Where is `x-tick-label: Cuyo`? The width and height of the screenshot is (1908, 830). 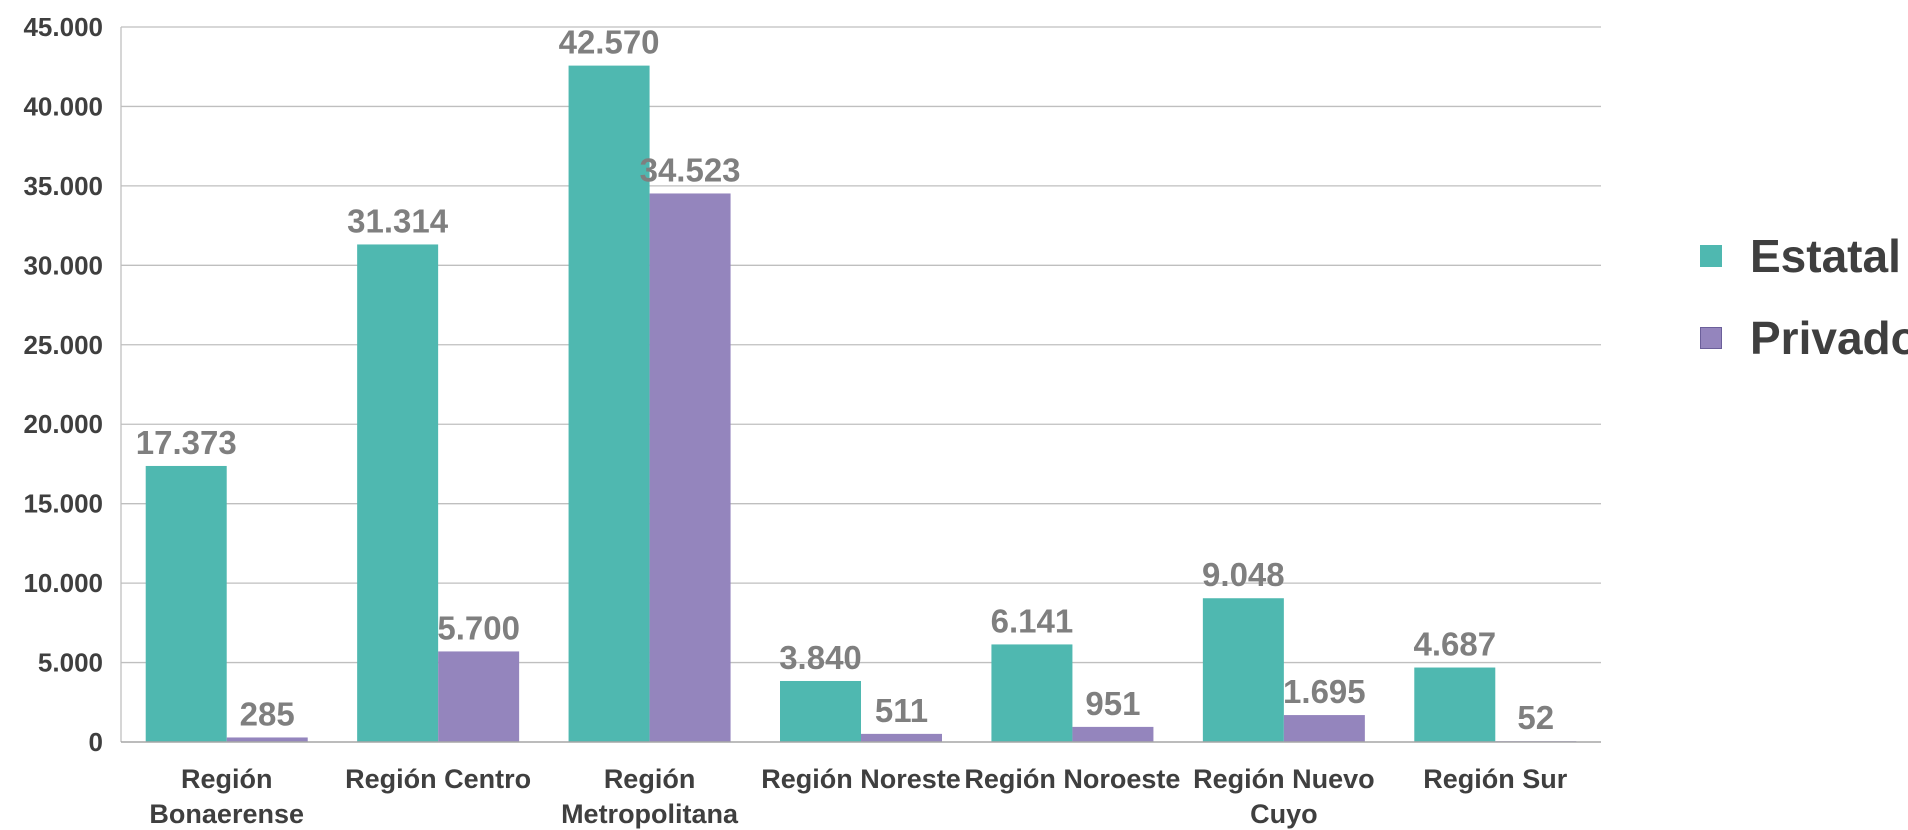
x-tick-label: Cuyo is located at coordinates (1284, 814).